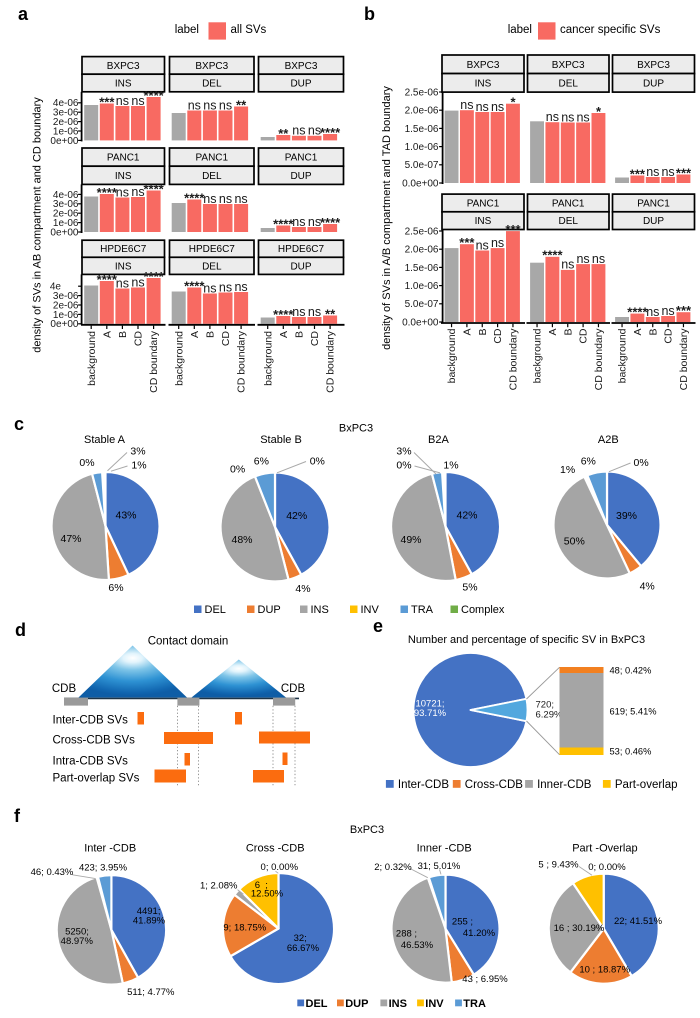  Describe the element at coordinates (549, 714) in the screenshot. I see `svg-text: 6.29%` at that location.